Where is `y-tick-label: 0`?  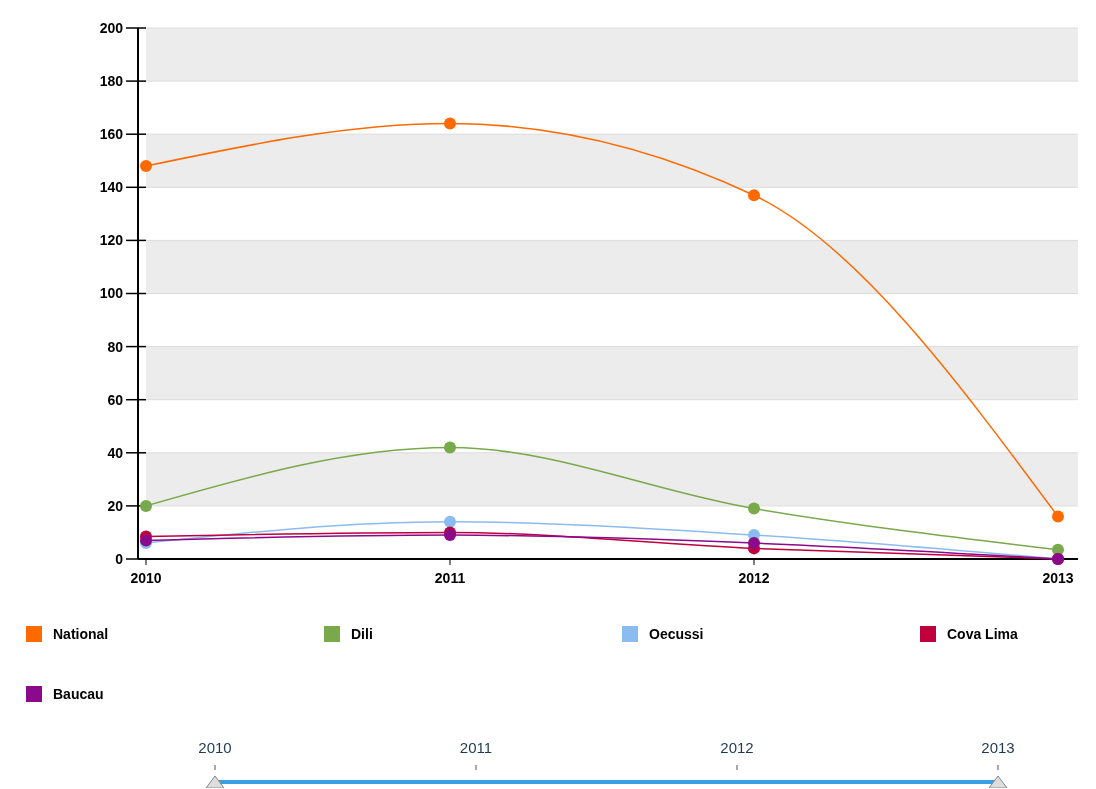 y-tick-label: 0 is located at coordinates (119, 558).